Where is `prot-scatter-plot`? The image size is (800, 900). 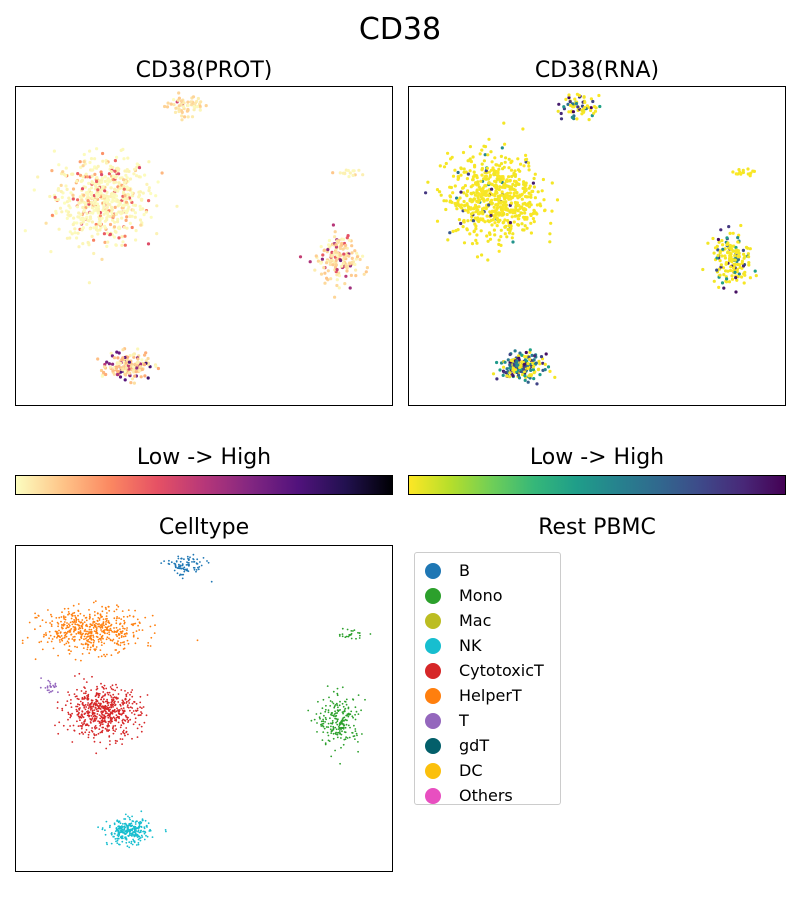
prot-scatter-plot is located at coordinates (196, 238).